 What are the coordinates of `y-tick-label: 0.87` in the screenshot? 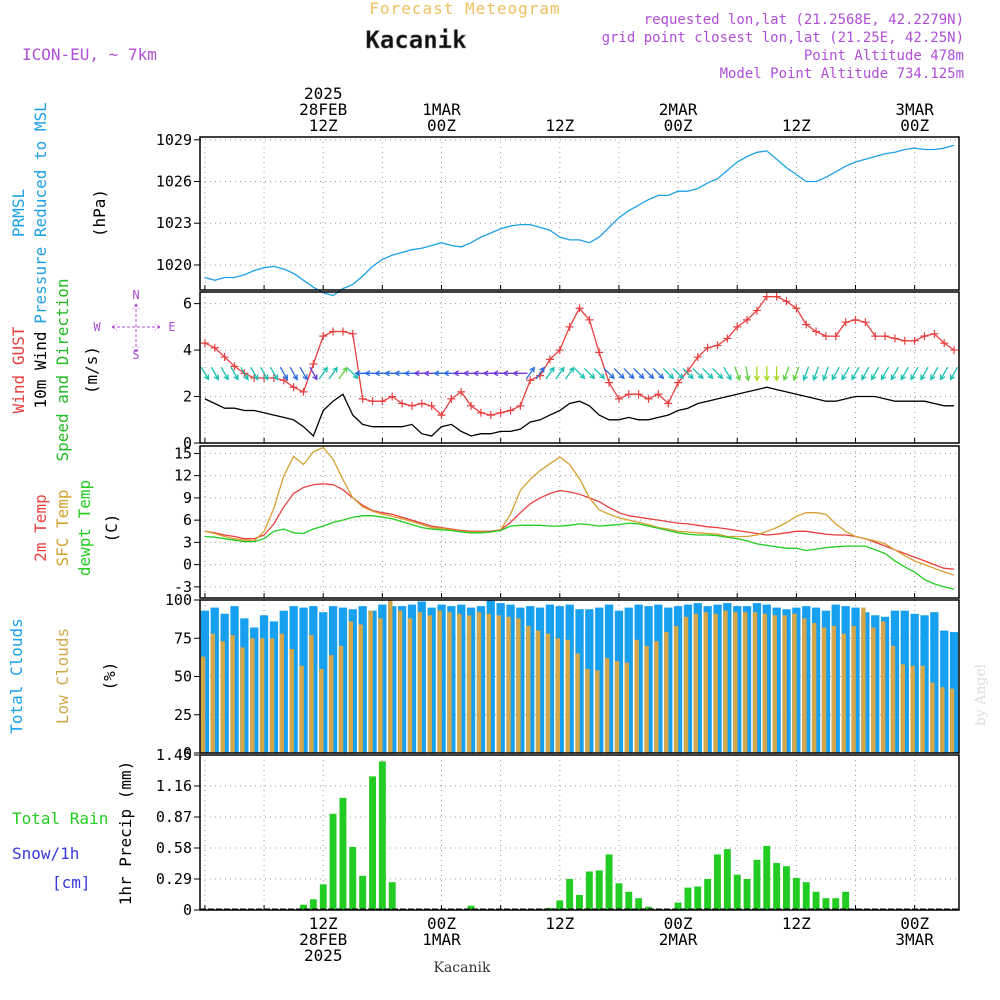 It's located at (174, 817).